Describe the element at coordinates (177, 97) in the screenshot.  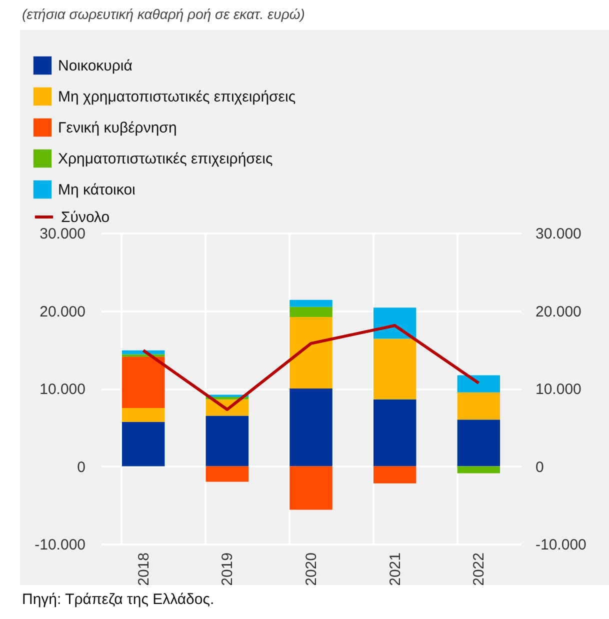
I see `legend-label: Μη χρηματοπιστωτικές επιχειρήσεις` at that location.